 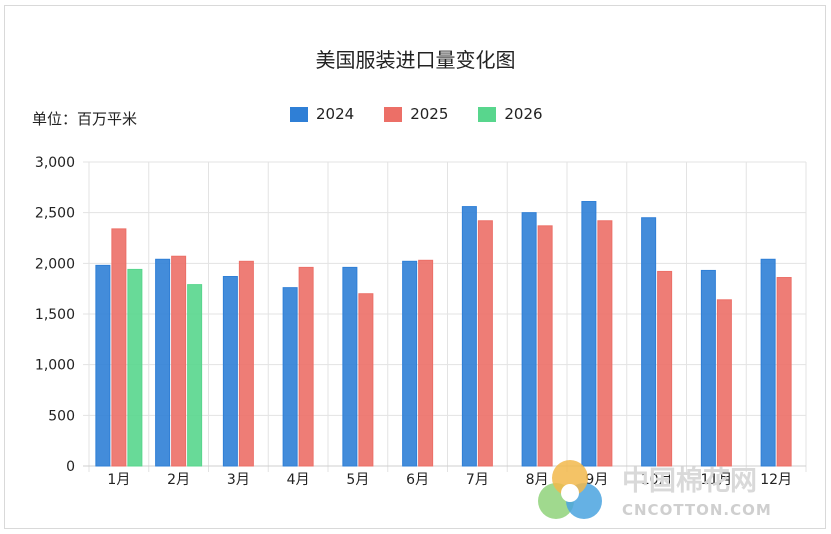 I want to click on legend-swatch-2024, so click(x=299, y=114).